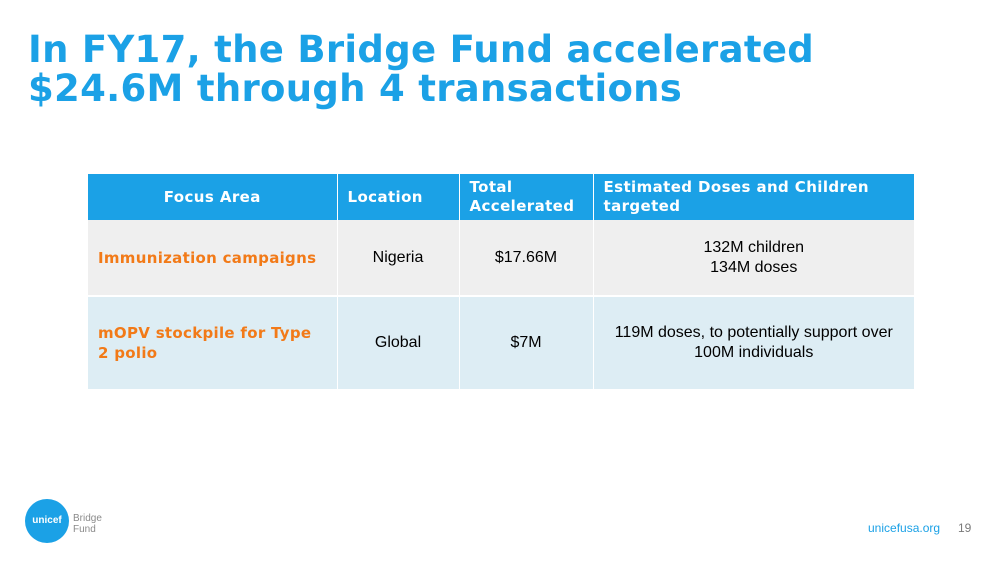 This screenshot has width=1000, height=563. Describe the element at coordinates (87, 518) in the screenshot. I see `logo-line-bridge: Bridge` at that location.